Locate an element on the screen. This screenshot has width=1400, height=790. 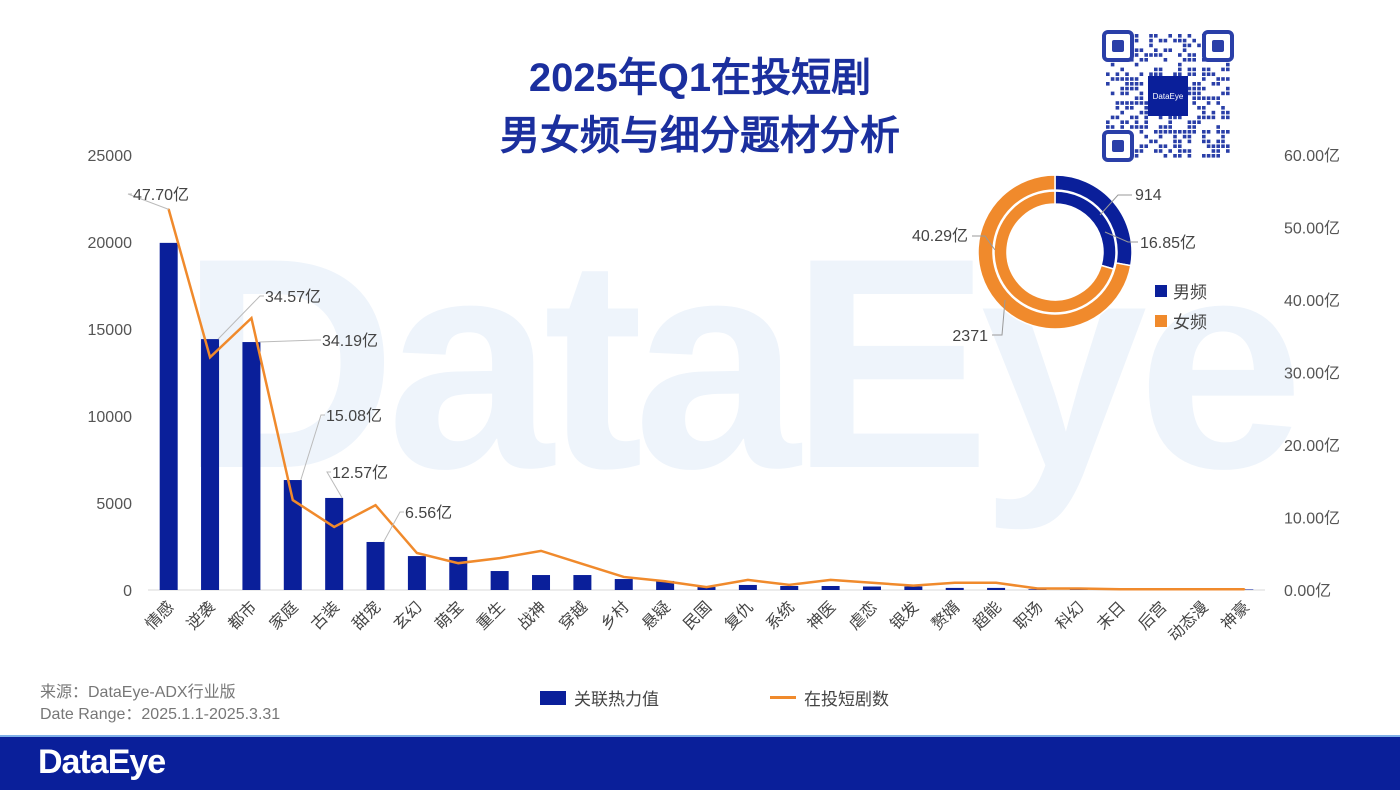
donut-outer-slice-女频 is located at coordinates (1054, 252).